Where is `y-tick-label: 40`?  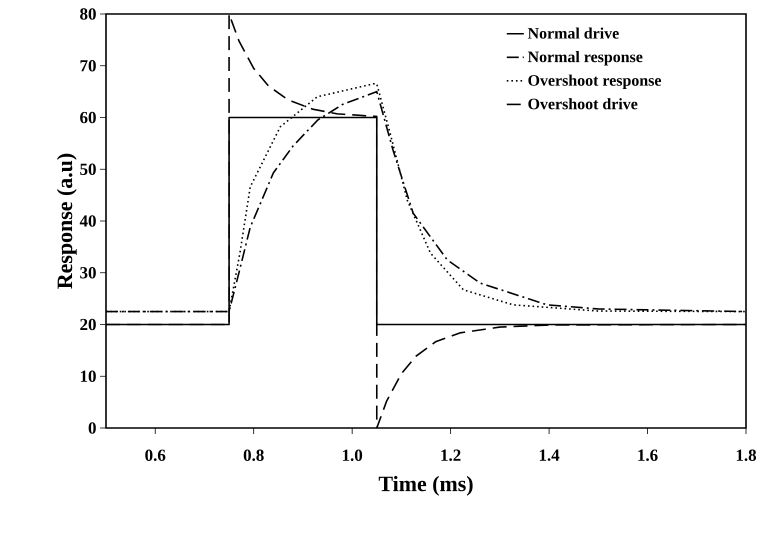
y-tick-label: 40 is located at coordinates (88, 221).